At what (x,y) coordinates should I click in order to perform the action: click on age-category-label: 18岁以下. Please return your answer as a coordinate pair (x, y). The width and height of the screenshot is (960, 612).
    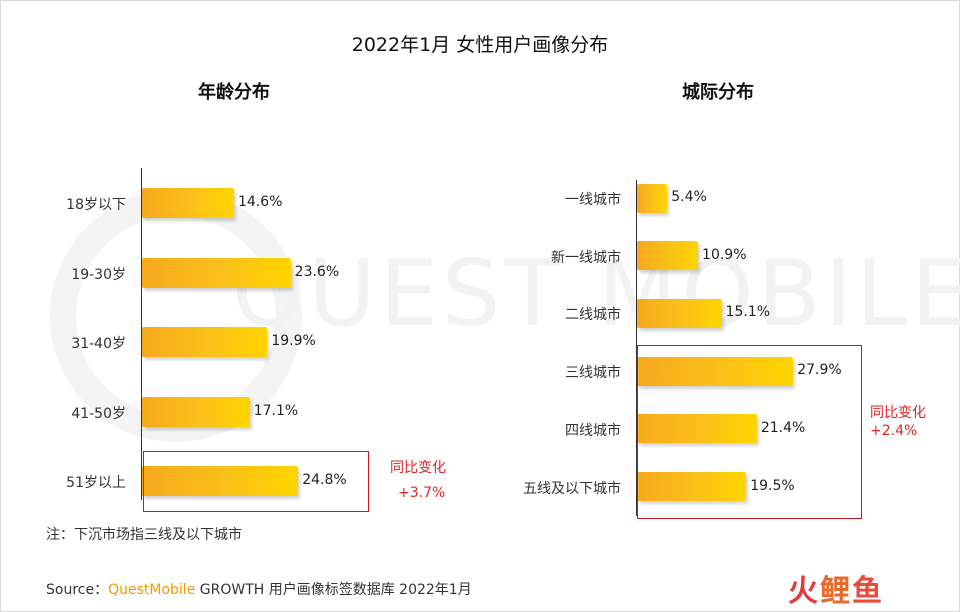
    Looking at the image, I should click on (96, 205).